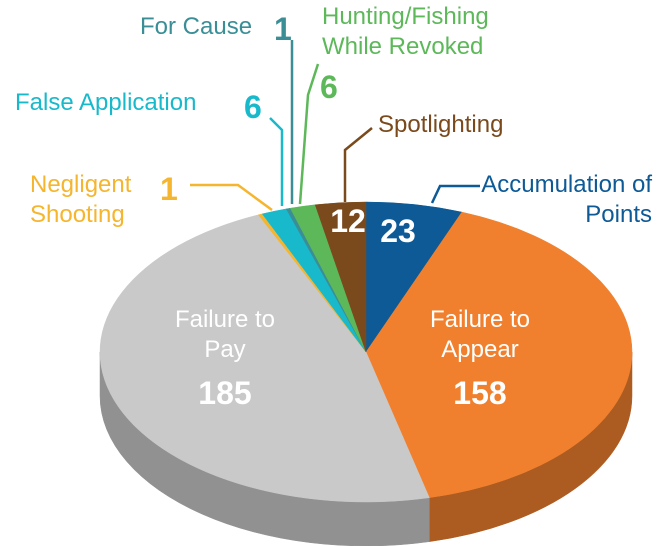 Image resolution: width=671 pixels, height=546 pixels. What do you see at coordinates (225, 334) in the screenshot?
I see `slice-label: Failure to Pay` at bounding box center [225, 334].